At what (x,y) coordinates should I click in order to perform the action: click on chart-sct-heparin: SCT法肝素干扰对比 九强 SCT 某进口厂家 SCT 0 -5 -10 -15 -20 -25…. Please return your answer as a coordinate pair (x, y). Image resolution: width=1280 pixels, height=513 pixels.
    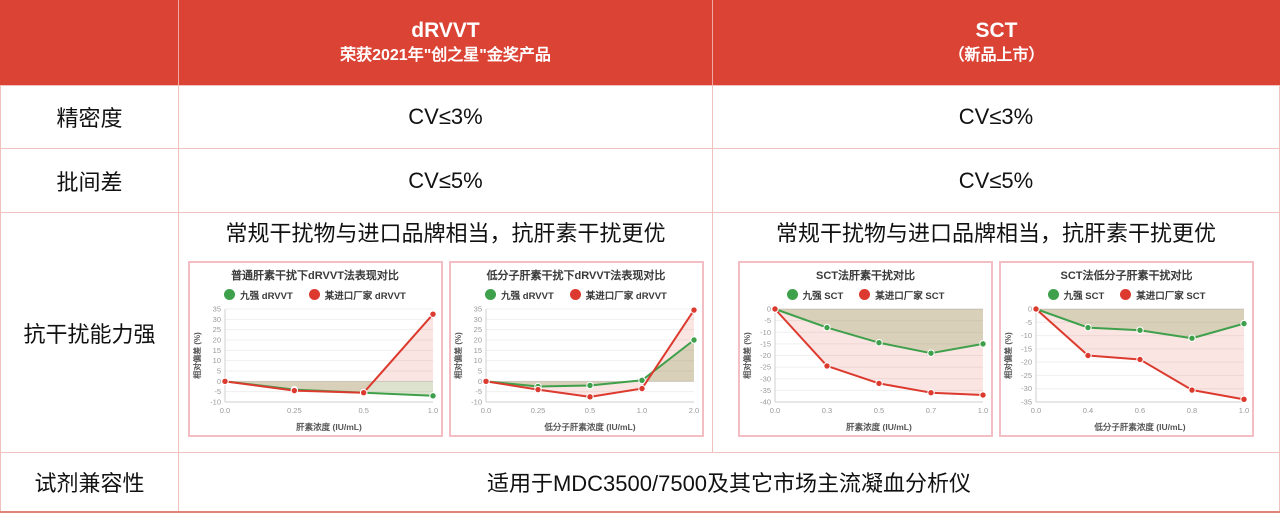
    Looking at the image, I should click on (865, 348).